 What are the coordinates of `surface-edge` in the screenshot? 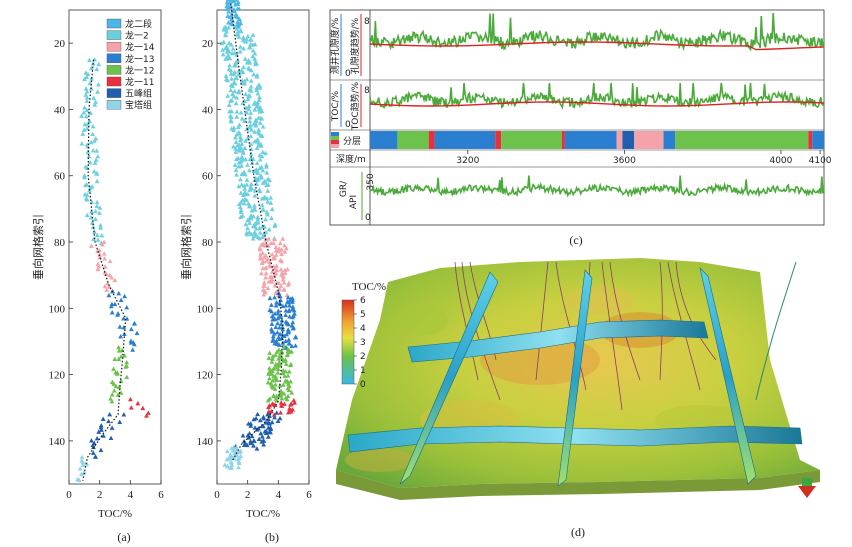 It's located at (578, 485).